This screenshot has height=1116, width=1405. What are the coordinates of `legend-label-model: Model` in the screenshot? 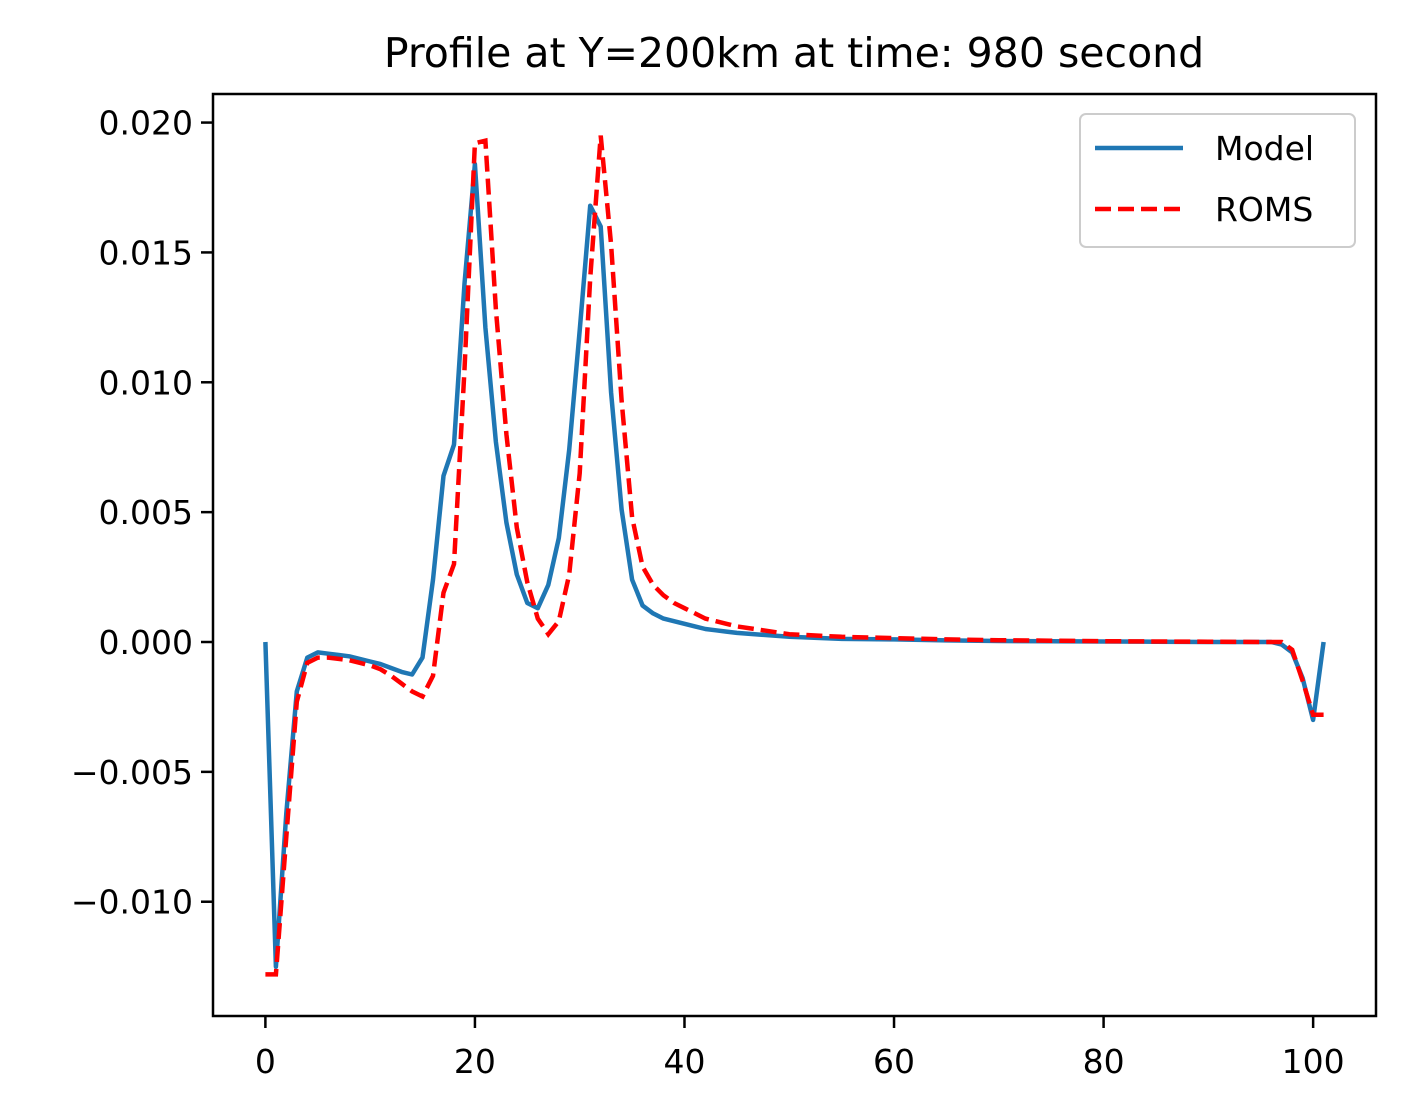 It's located at (1264, 148).